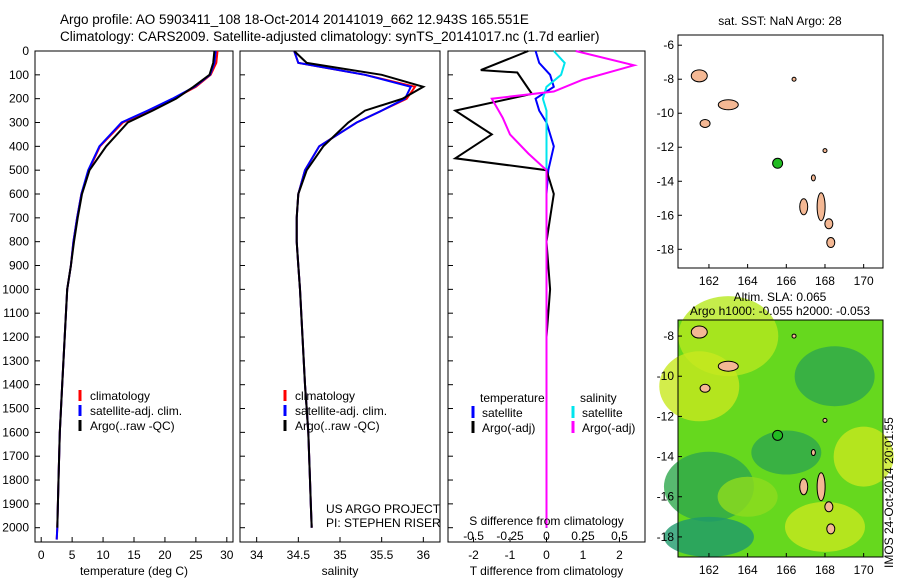 The image size is (900, 580). Describe the element at coordinates (19, 123) in the screenshot. I see `y-tick-label: 300` at that location.